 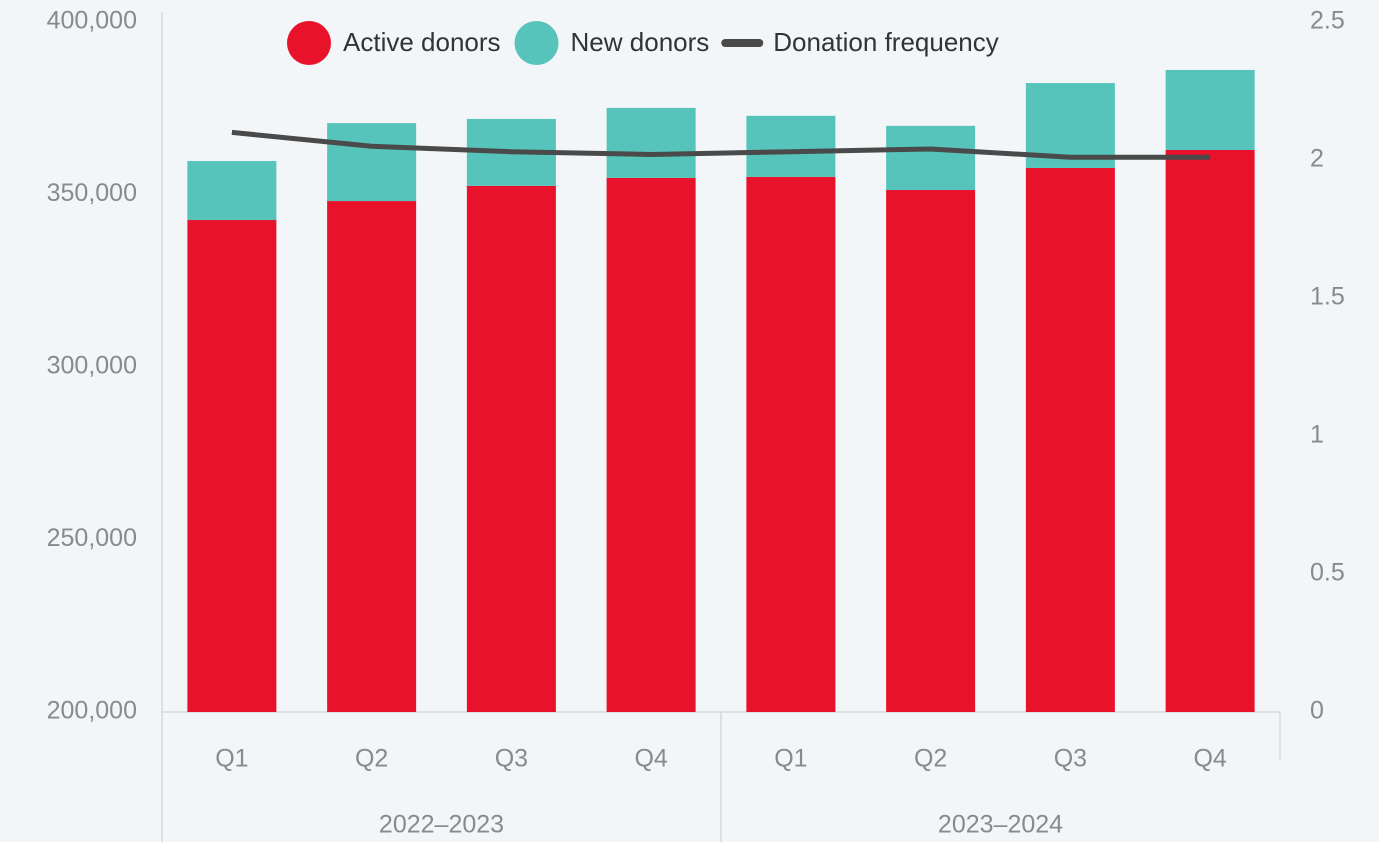 I want to click on y2-tick-label: 1.5, so click(x=1327, y=297).